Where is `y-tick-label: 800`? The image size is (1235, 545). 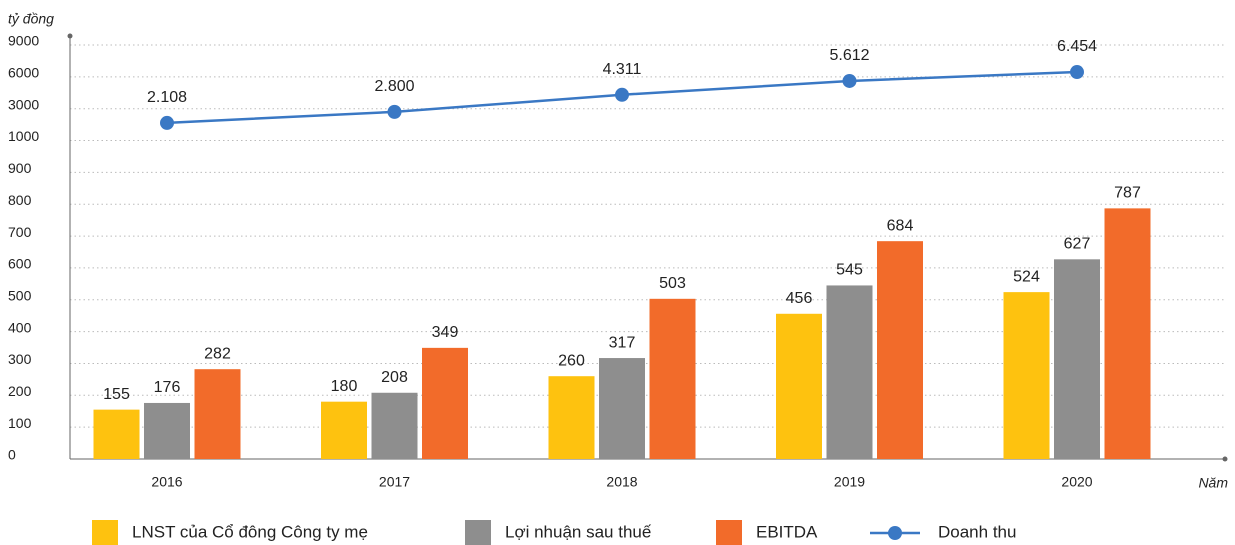 y-tick-label: 800 is located at coordinates (20, 200).